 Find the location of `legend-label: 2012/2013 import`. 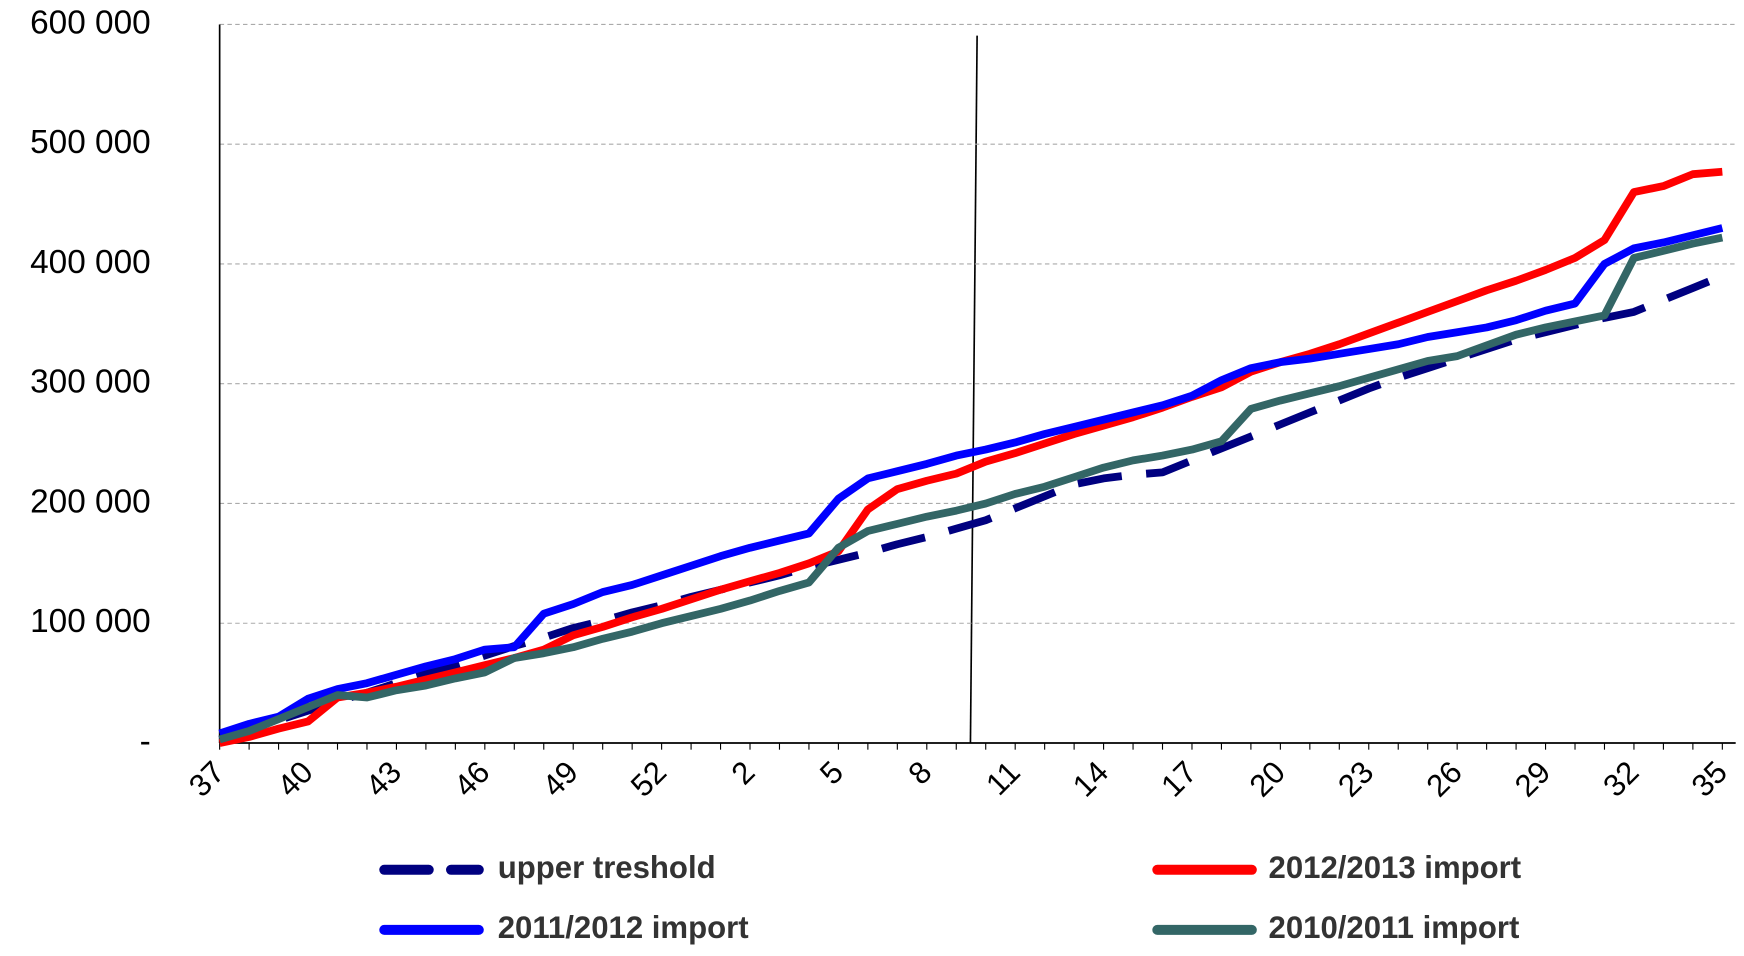

legend-label: 2012/2013 import is located at coordinates (1395, 867).